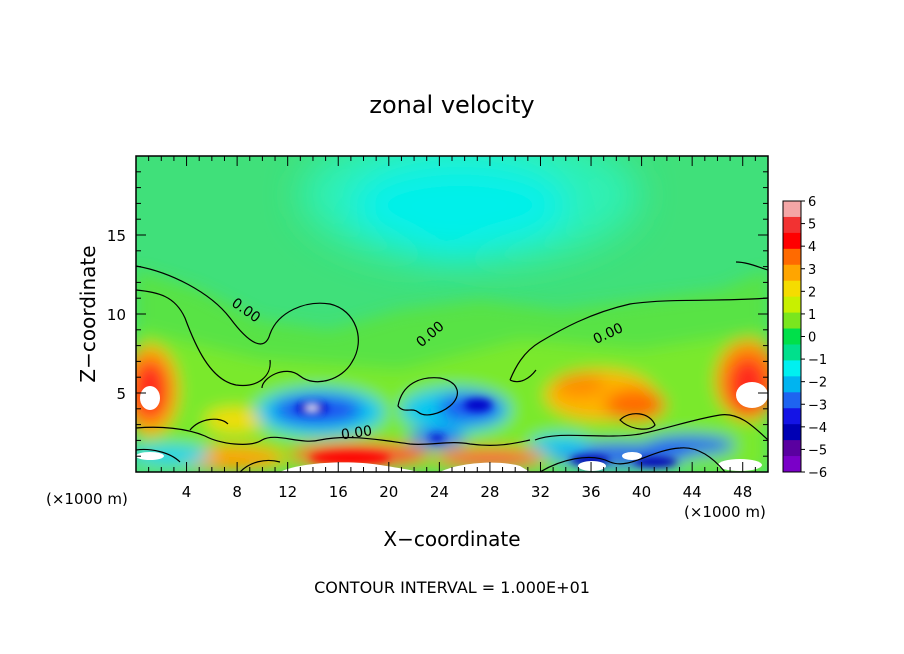 This screenshot has height=654, width=904. What do you see at coordinates (742, 492) in the screenshot?
I see `x-tick-label: 48` at bounding box center [742, 492].